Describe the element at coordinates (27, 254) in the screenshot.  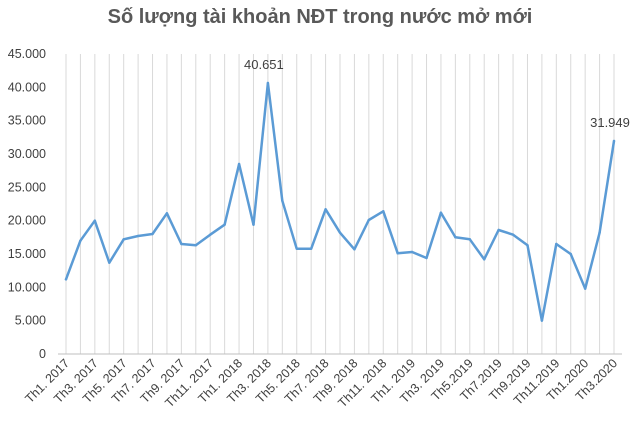
I see `y-tick-label: 15.000` at that location.